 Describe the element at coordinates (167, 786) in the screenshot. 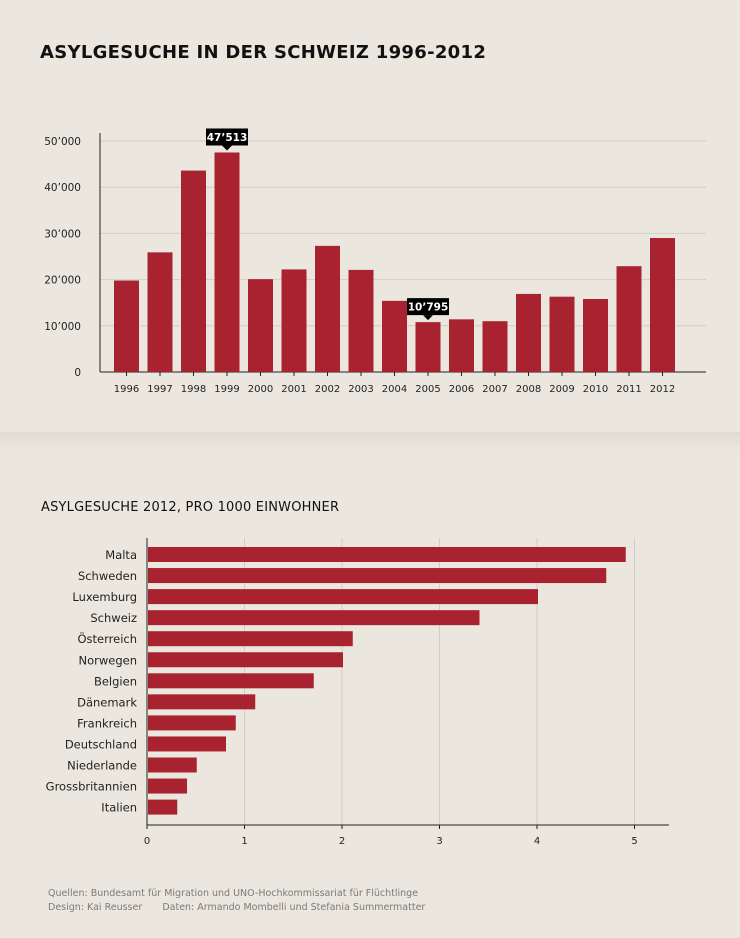

I see `bar-grossbritannien` at that location.